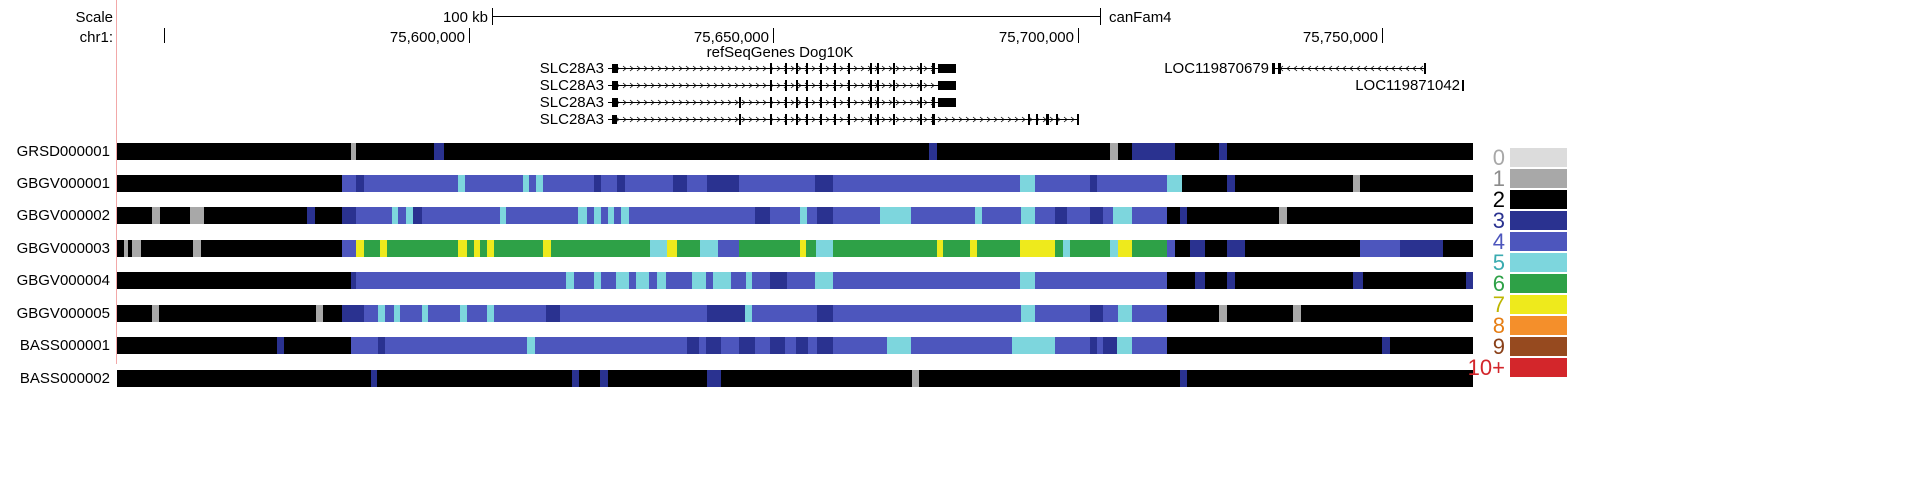 The image size is (1920, 499). What do you see at coordinates (63, 280) in the screenshot?
I see `track-label: GBGV000004` at bounding box center [63, 280].